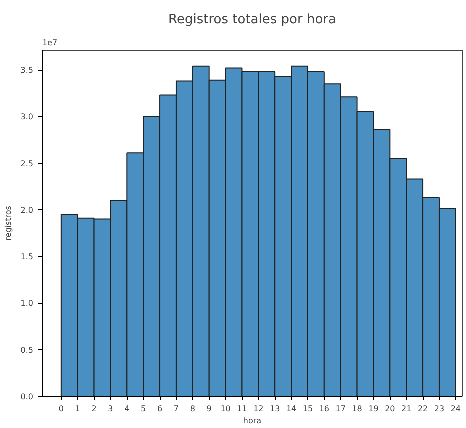 The width and height of the screenshot is (466, 428). What do you see at coordinates (77, 409) in the screenshot?
I see `x-tick-label: 1` at bounding box center [77, 409].